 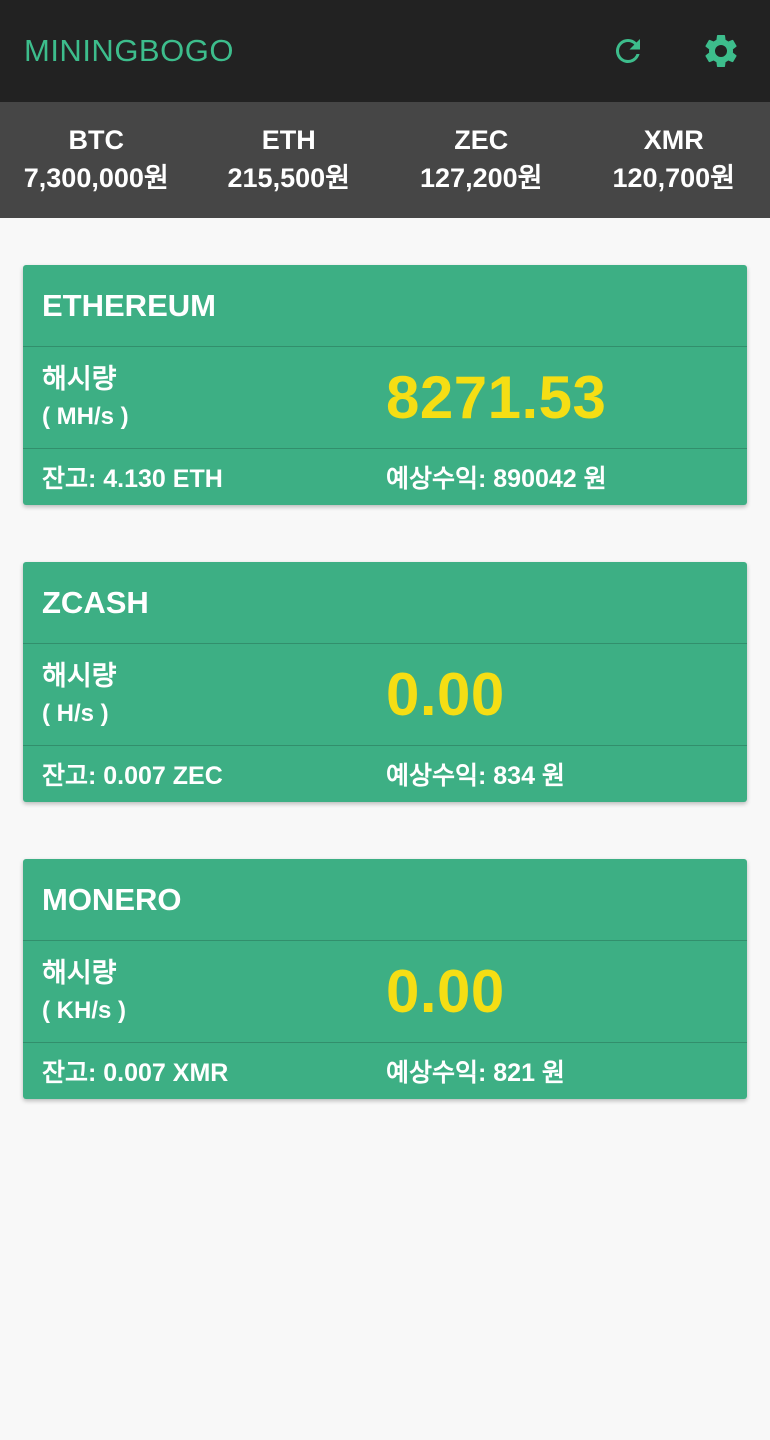 I want to click on hashrate-unit: ( KH/s ), so click(x=84, y=1010).